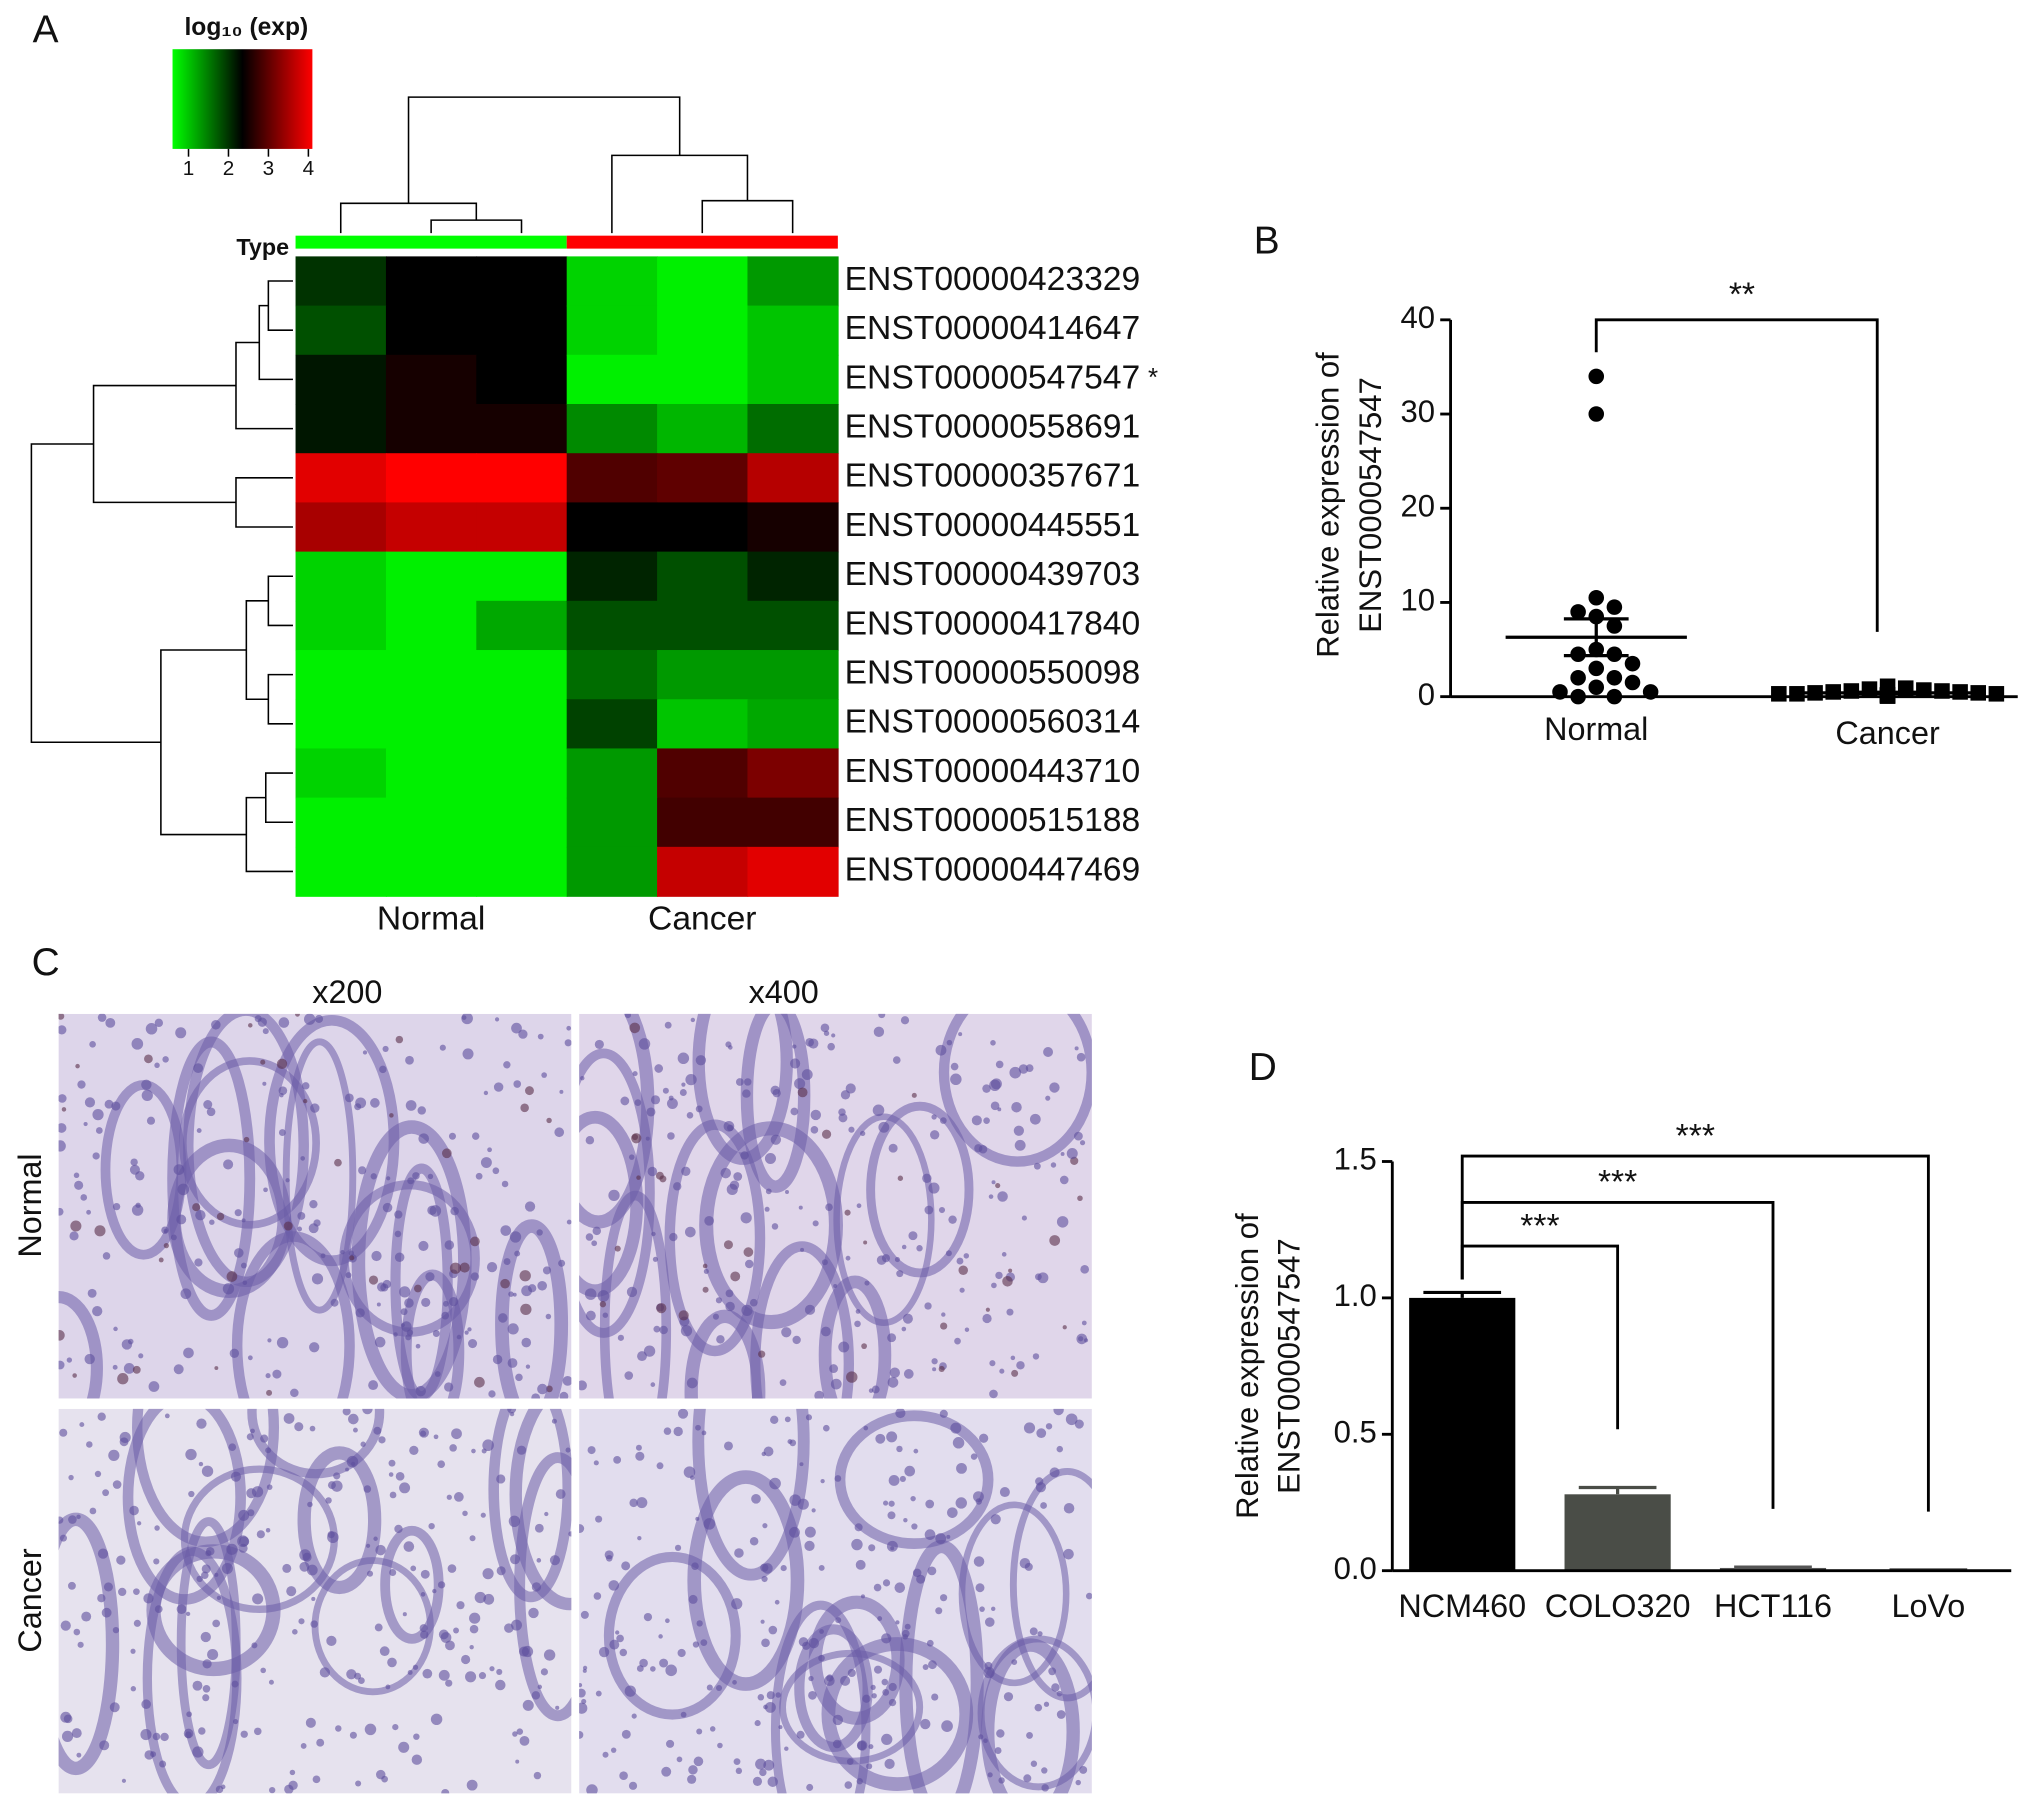  What do you see at coordinates (30, 1600) in the screenshot?
I see `micrograph-row-label: Cancer` at bounding box center [30, 1600].